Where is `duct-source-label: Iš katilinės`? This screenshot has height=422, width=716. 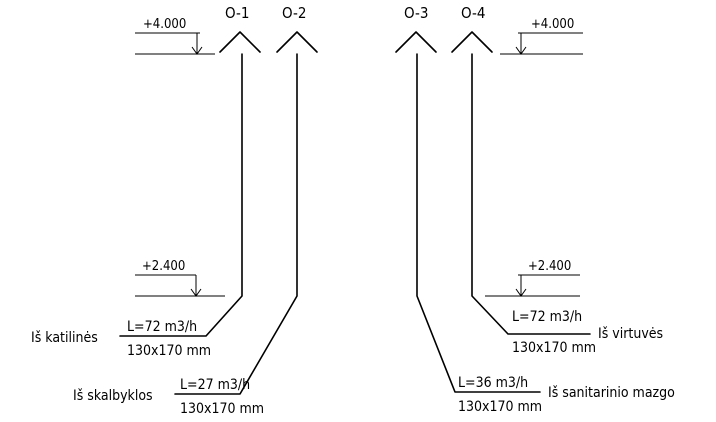
duct-source-label: Iš katilinės is located at coordinates (64, 338).